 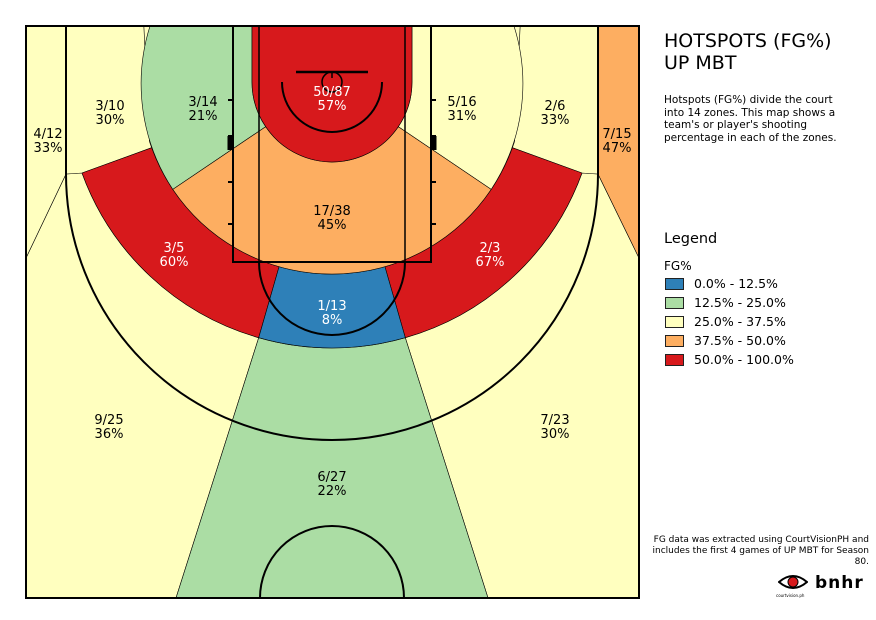 I want to click on zone-label-fraction: 7/23, so click(x=554, y=420).